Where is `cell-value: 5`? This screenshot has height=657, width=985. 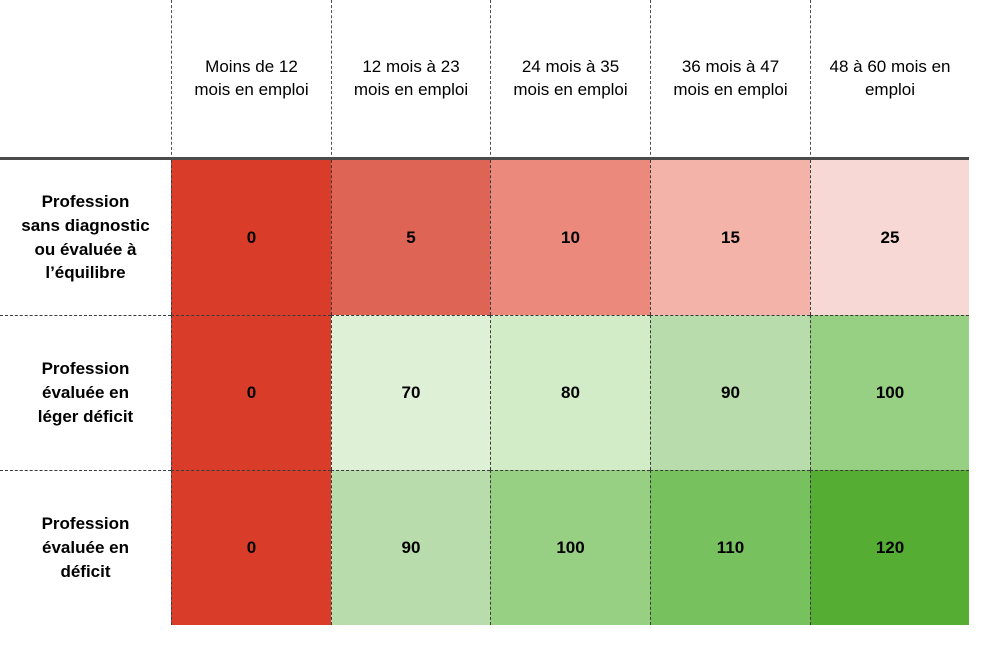
cell-value: 5 is located at coordinates (411, 237).